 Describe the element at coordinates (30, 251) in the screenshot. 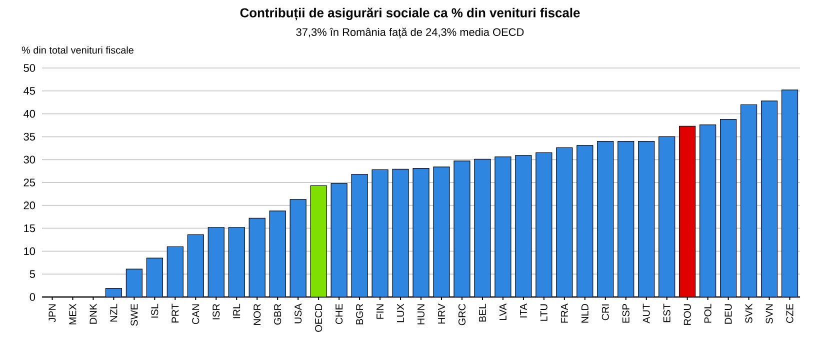

I see `y-tick-label: 10` at that location.